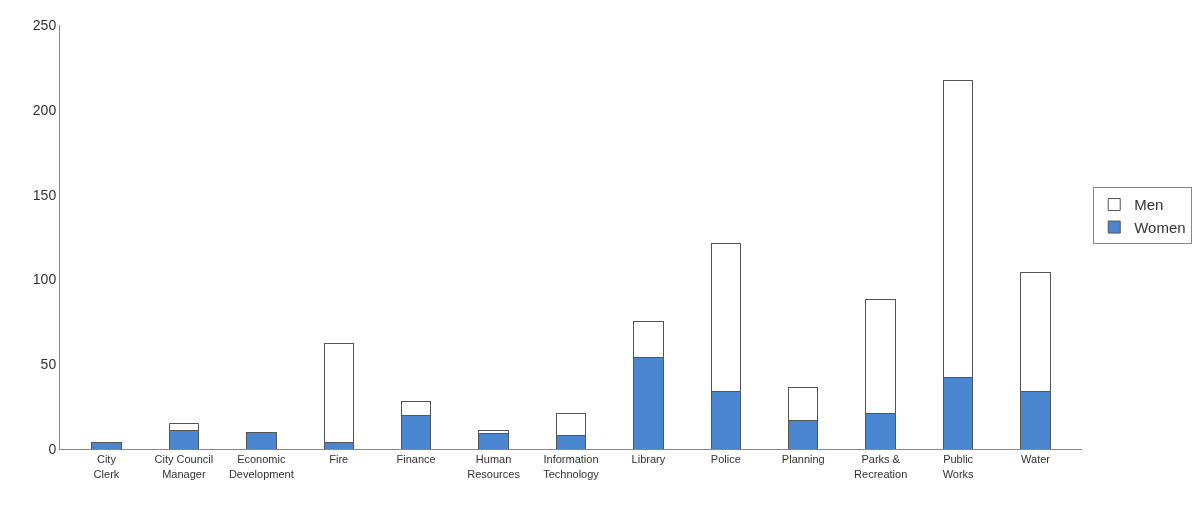 The image size is (1203, 519). What do you see at coordinates (725, 459) in the screenshot?
I see `x-tick-label: Police` at bounding box center [725, 459].